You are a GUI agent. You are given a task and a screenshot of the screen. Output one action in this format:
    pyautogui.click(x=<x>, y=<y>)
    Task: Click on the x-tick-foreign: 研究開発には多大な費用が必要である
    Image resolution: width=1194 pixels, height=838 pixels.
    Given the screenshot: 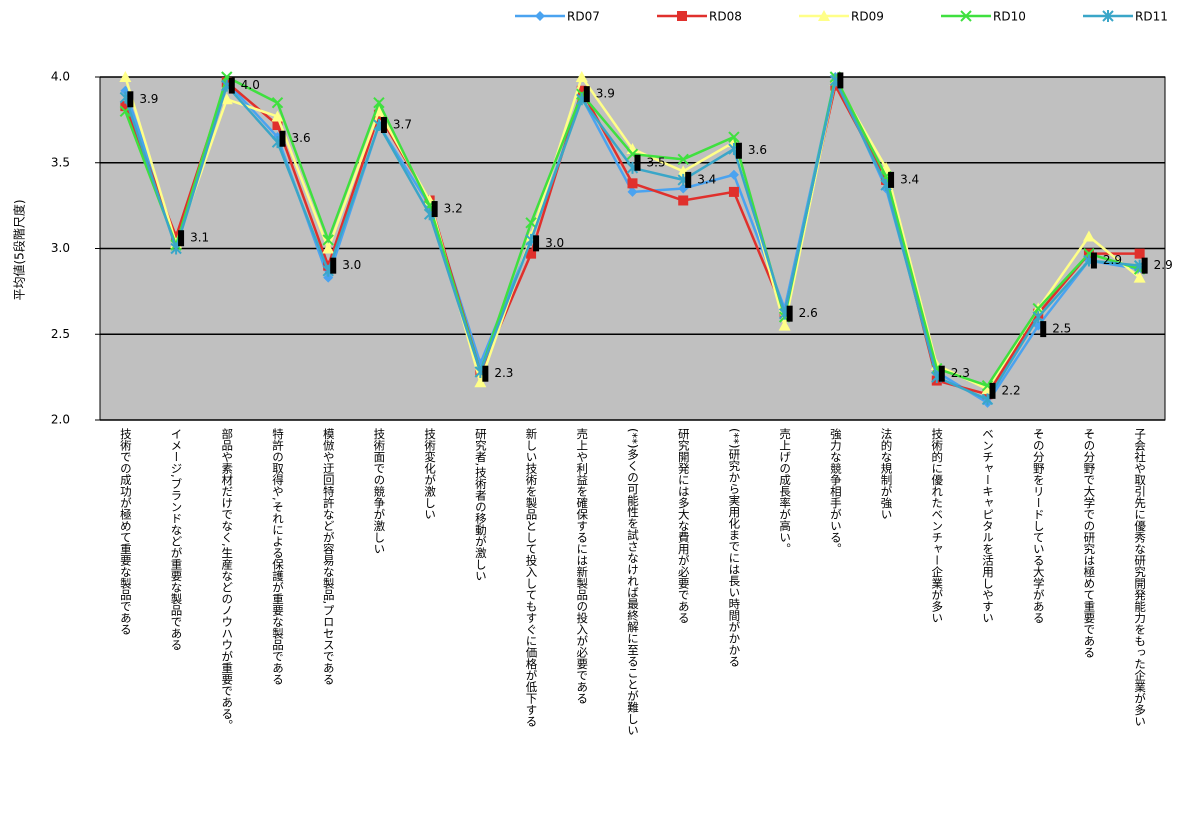 What is the action you would take?
    pyautogui.click(x=683, y=526)
    